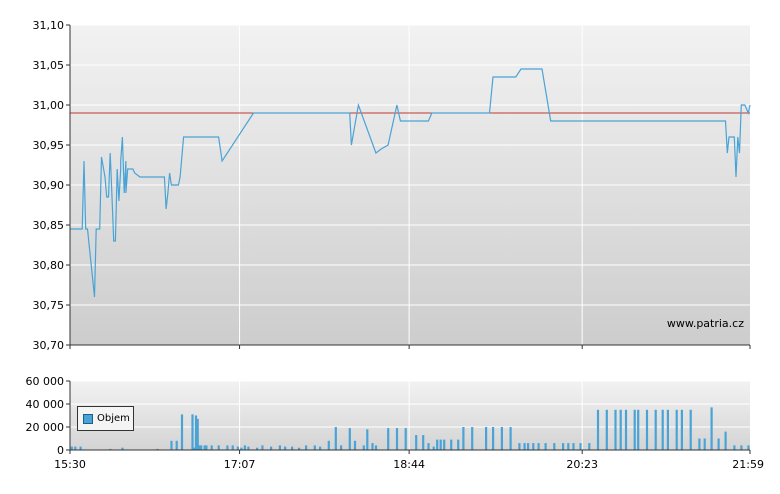  Describe the element at coordinates (409, 464) in the screenshot. I see `x-tick-label: 18:44` at that location.